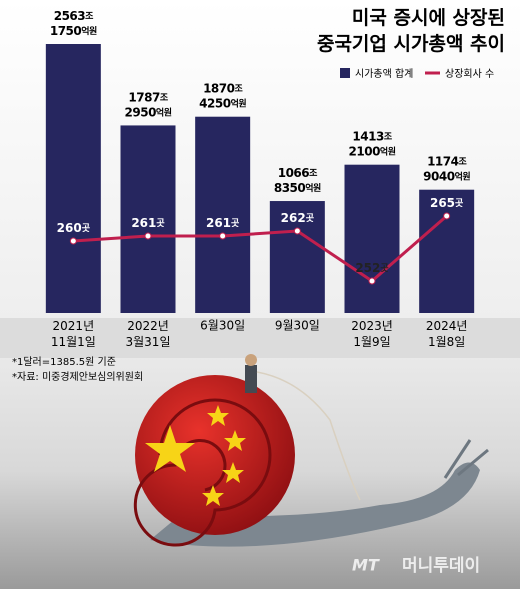 The height and width of the screenshot is (589, 520). What do you see at coordinates (297, 218) in the screenshot?
I see `line-value-label: 262곳` at bounding box center [297, 218].